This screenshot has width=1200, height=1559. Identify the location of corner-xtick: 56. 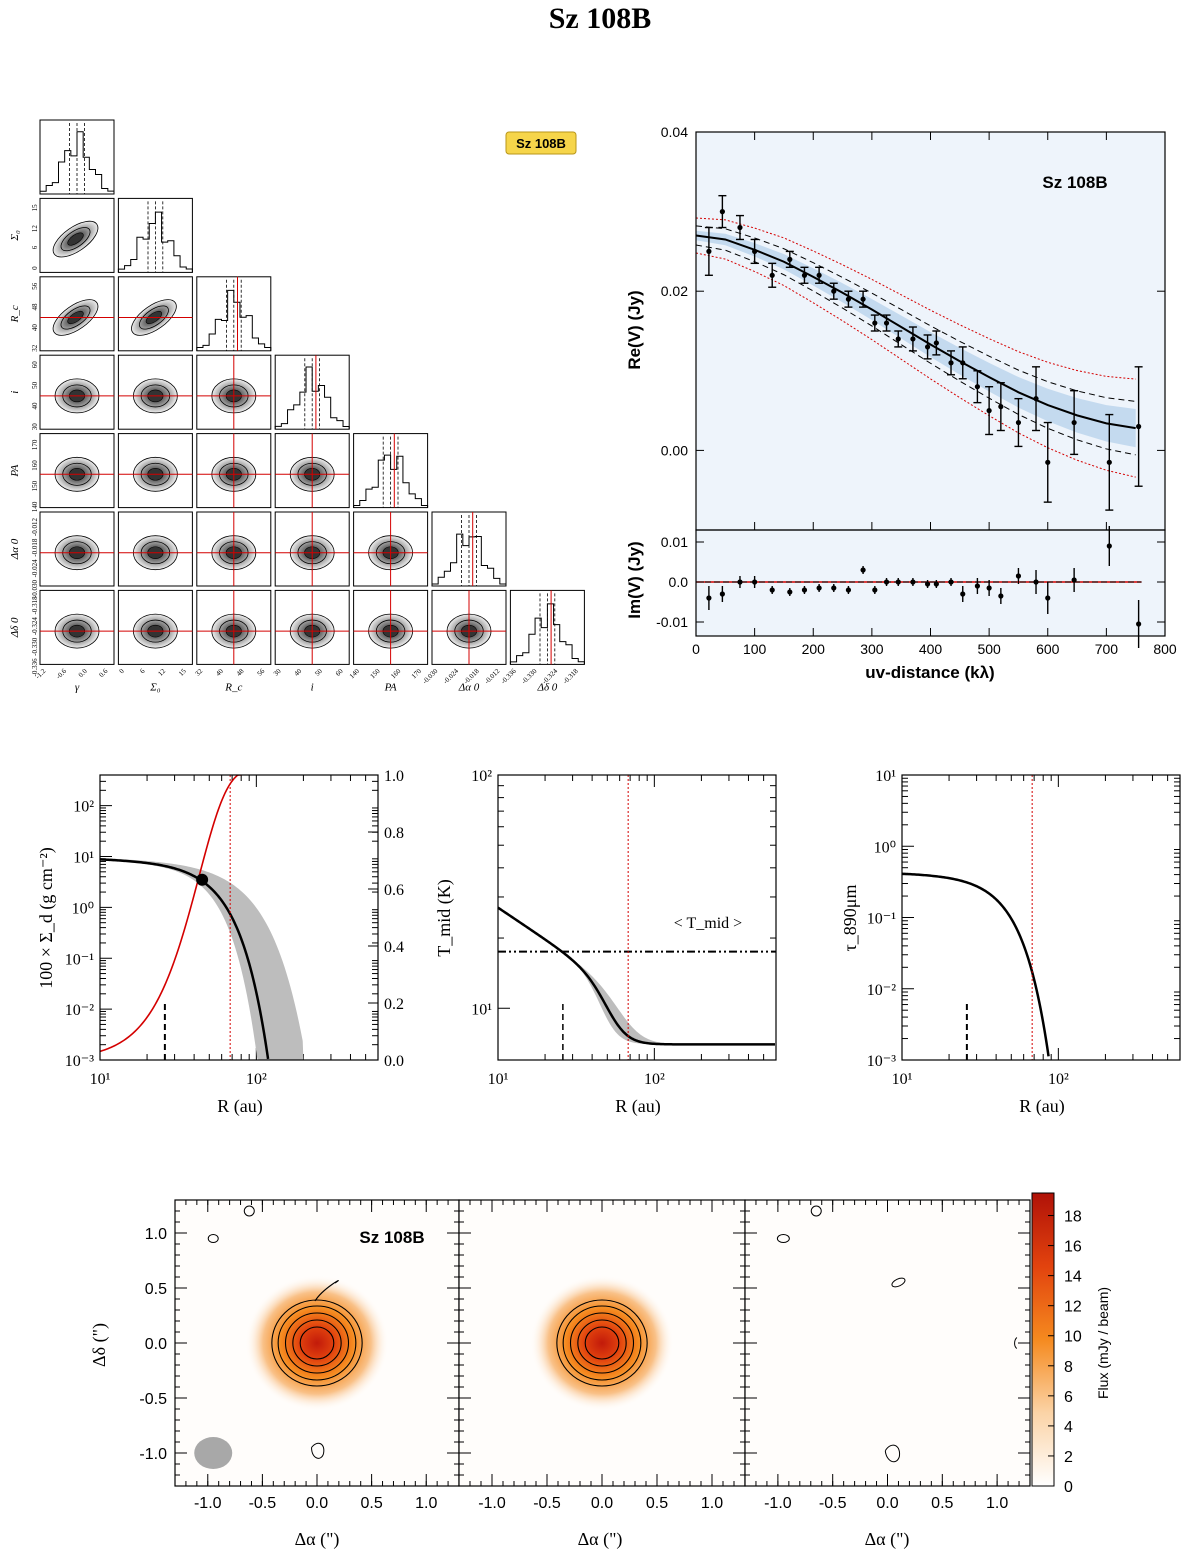
(261, 672).